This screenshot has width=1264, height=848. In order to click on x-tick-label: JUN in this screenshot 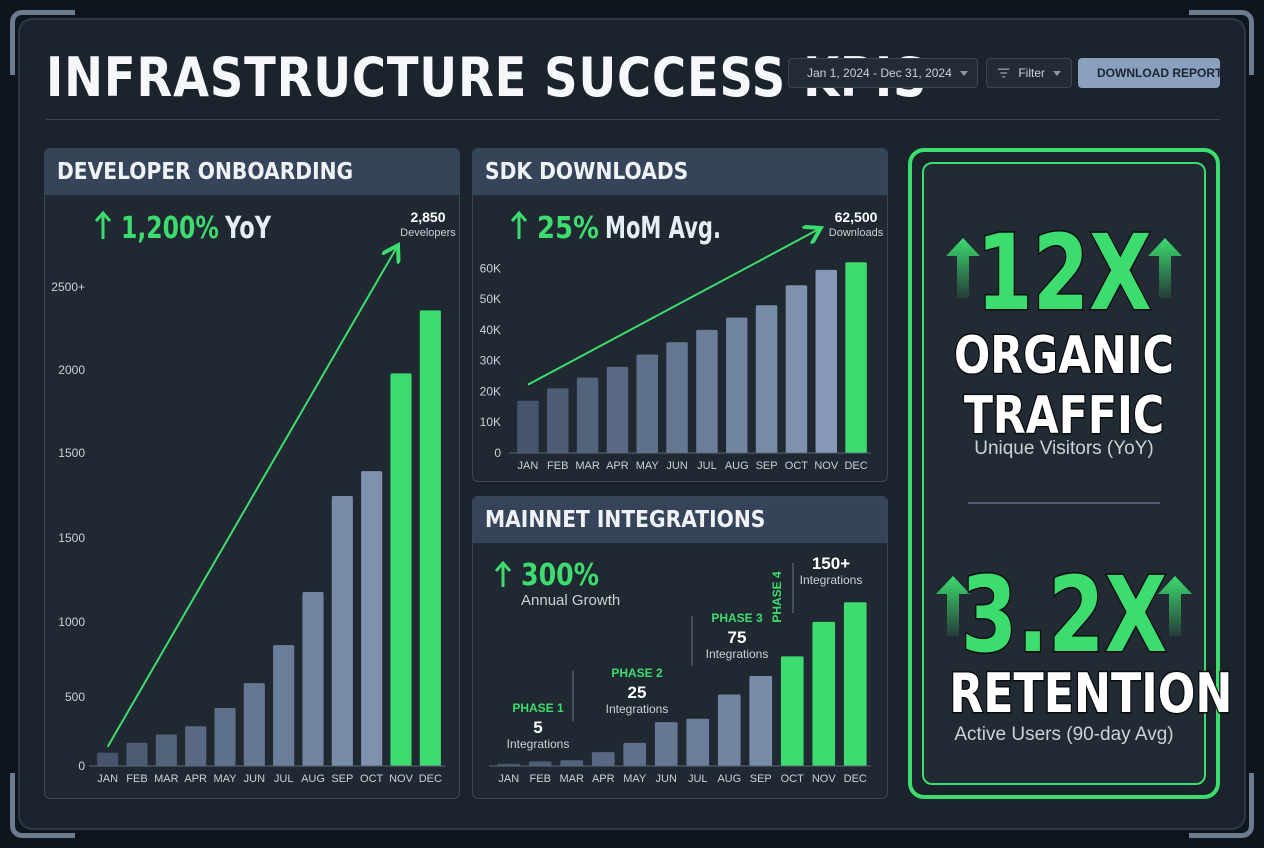, I will do `click(254, 779)`.